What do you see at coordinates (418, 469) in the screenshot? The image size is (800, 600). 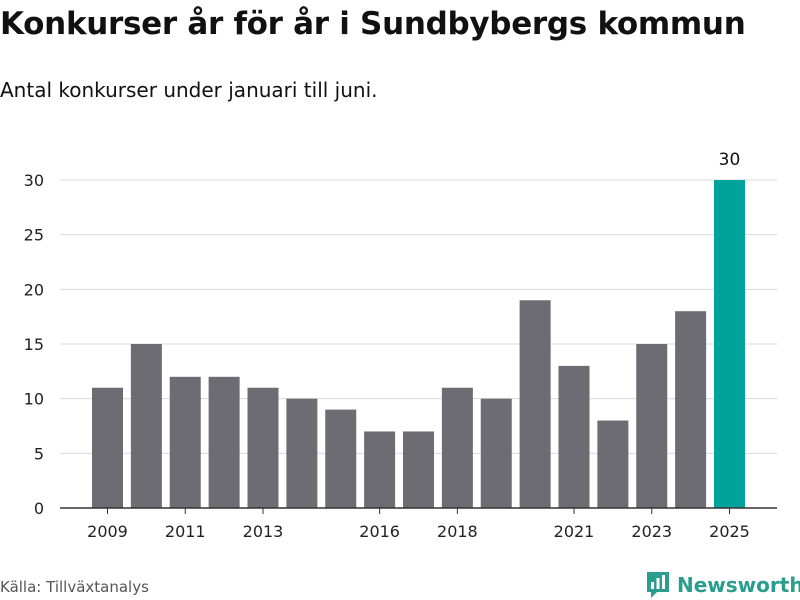 I see `bar-2017` at bounding box center [418, 469].